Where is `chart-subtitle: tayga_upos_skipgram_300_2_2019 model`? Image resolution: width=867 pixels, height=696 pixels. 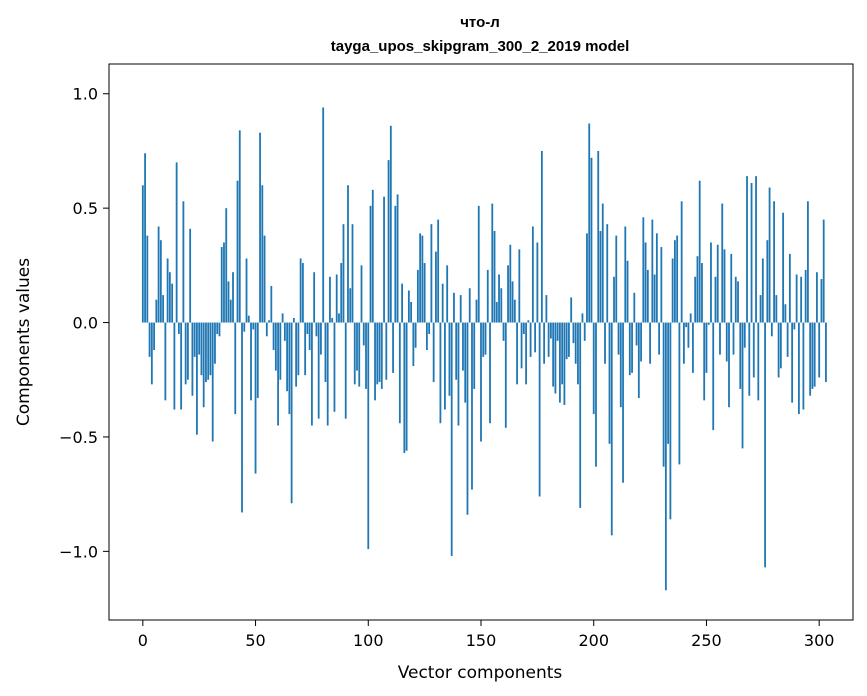 chart-subtitle: tayga_upos_skipgram_300_2_2019 model is located at coordinates (480, 46).